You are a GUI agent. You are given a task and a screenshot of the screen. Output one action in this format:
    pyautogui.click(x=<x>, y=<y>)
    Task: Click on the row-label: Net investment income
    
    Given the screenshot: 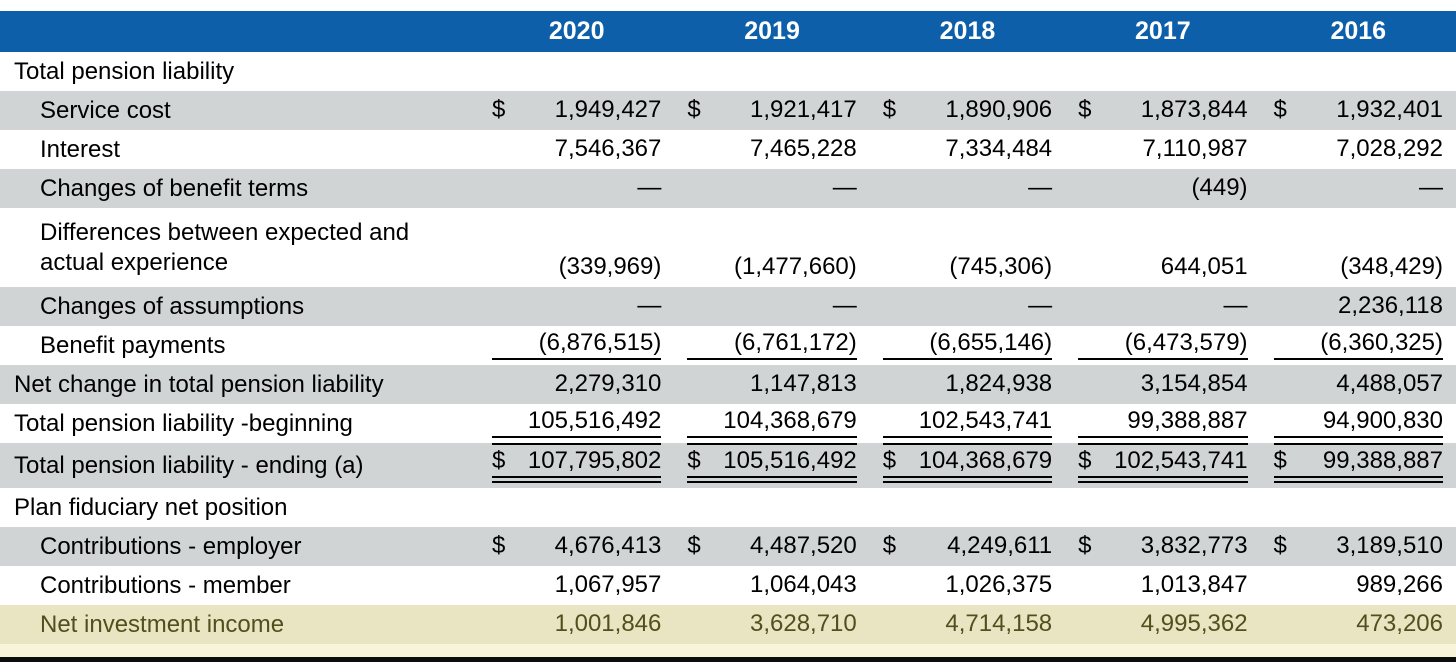 What is the action you would take?
    pyautogui.click(x=162, y=624)
    